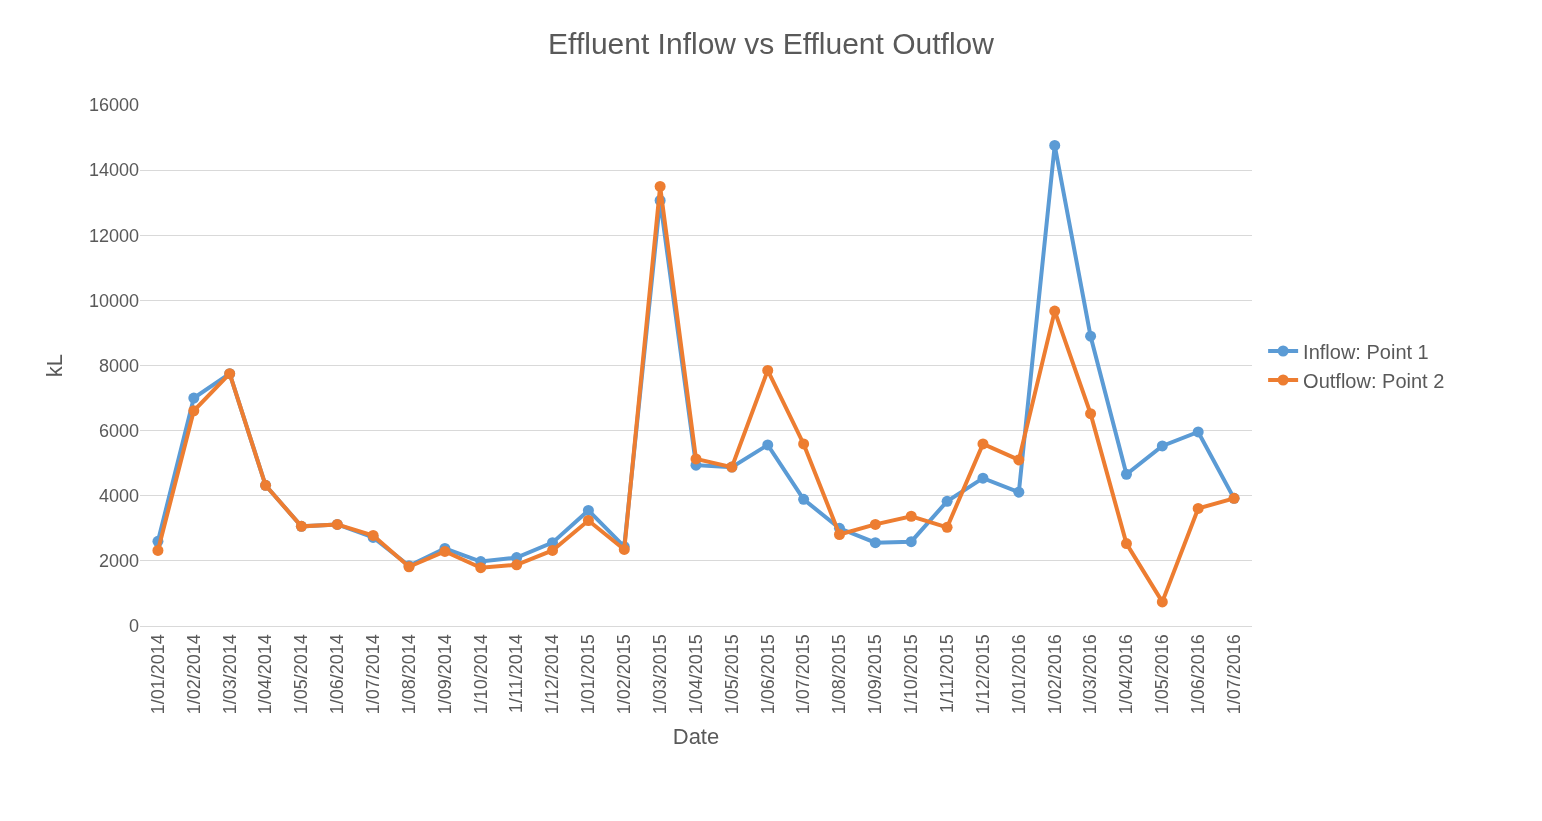 The image size is (1542, 821). What do you see at coordinates (118, 561) in the screenshot?
I see `y-tick-label: 2000` at bounding box center [118, 561].